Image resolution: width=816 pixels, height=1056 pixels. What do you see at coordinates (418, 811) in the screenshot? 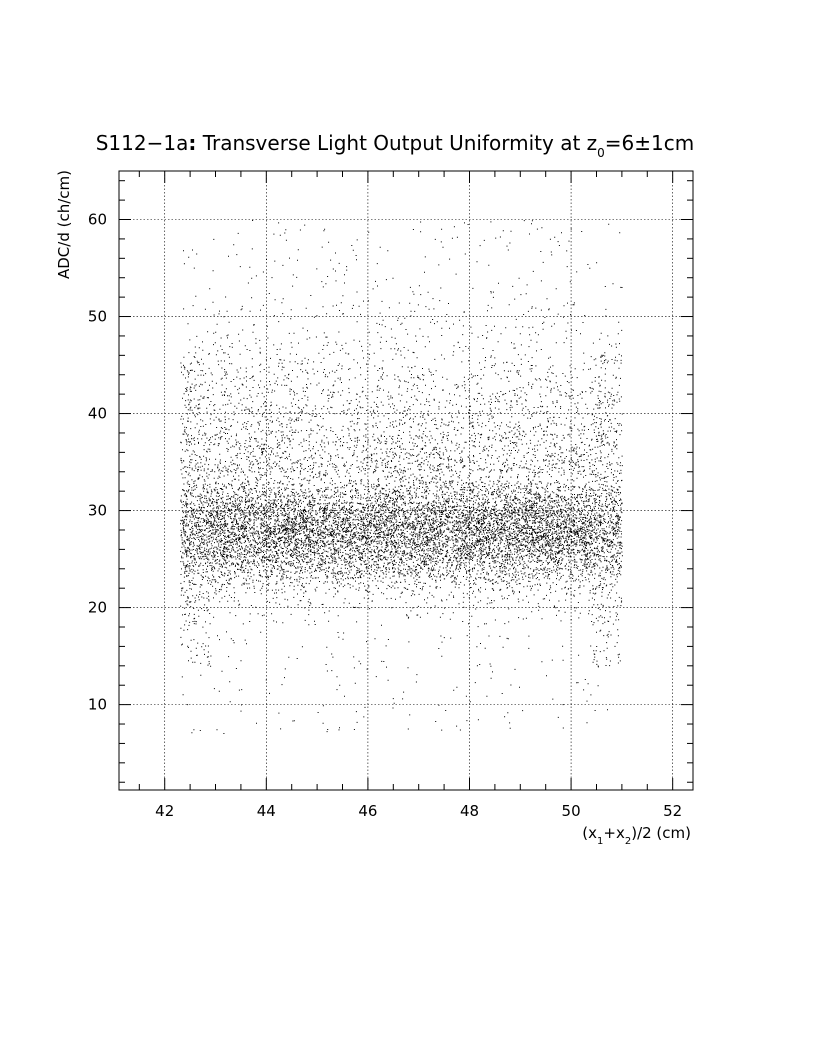
I see `x-tick-labels: 42 44 46 48 50 52` at bounding box center [418, 811].